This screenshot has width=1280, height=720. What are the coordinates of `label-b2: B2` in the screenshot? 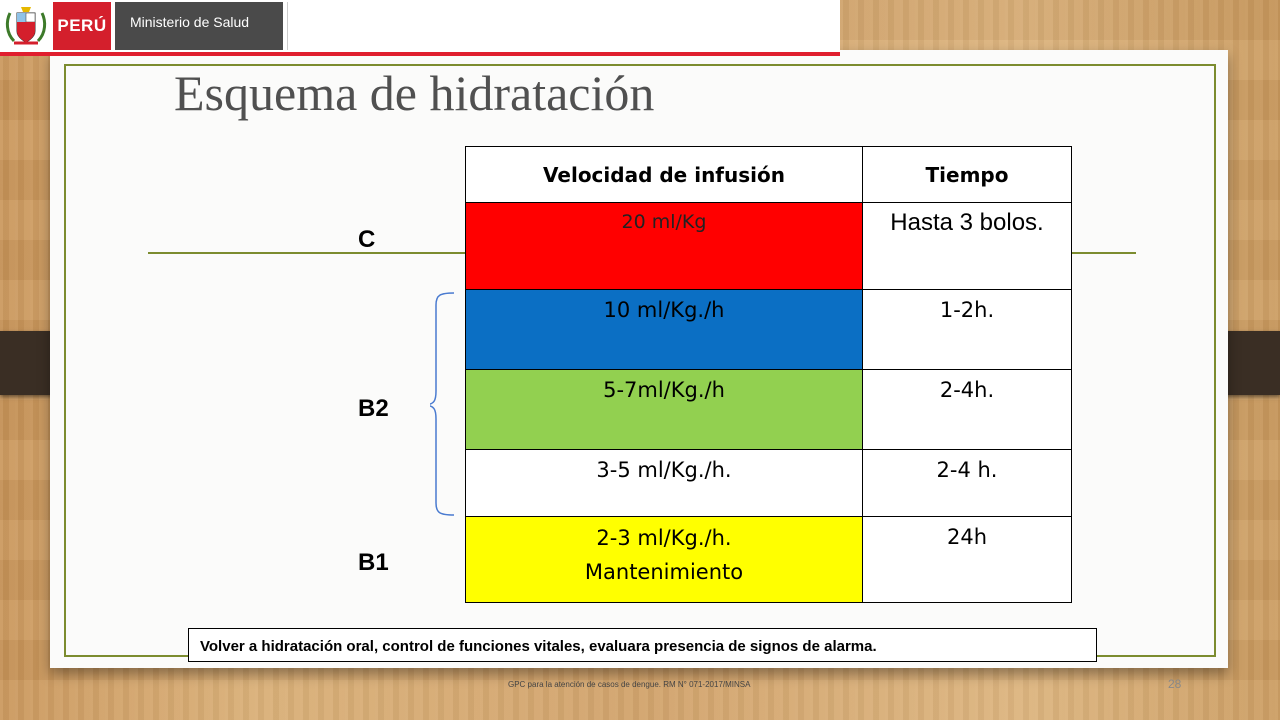 It's located at (373, 408).